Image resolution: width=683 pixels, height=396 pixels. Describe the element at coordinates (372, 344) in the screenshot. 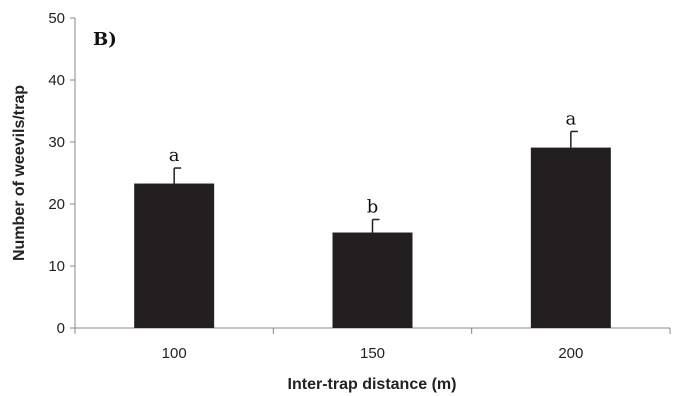

I see `x-axis: 100 150 200` at that location.